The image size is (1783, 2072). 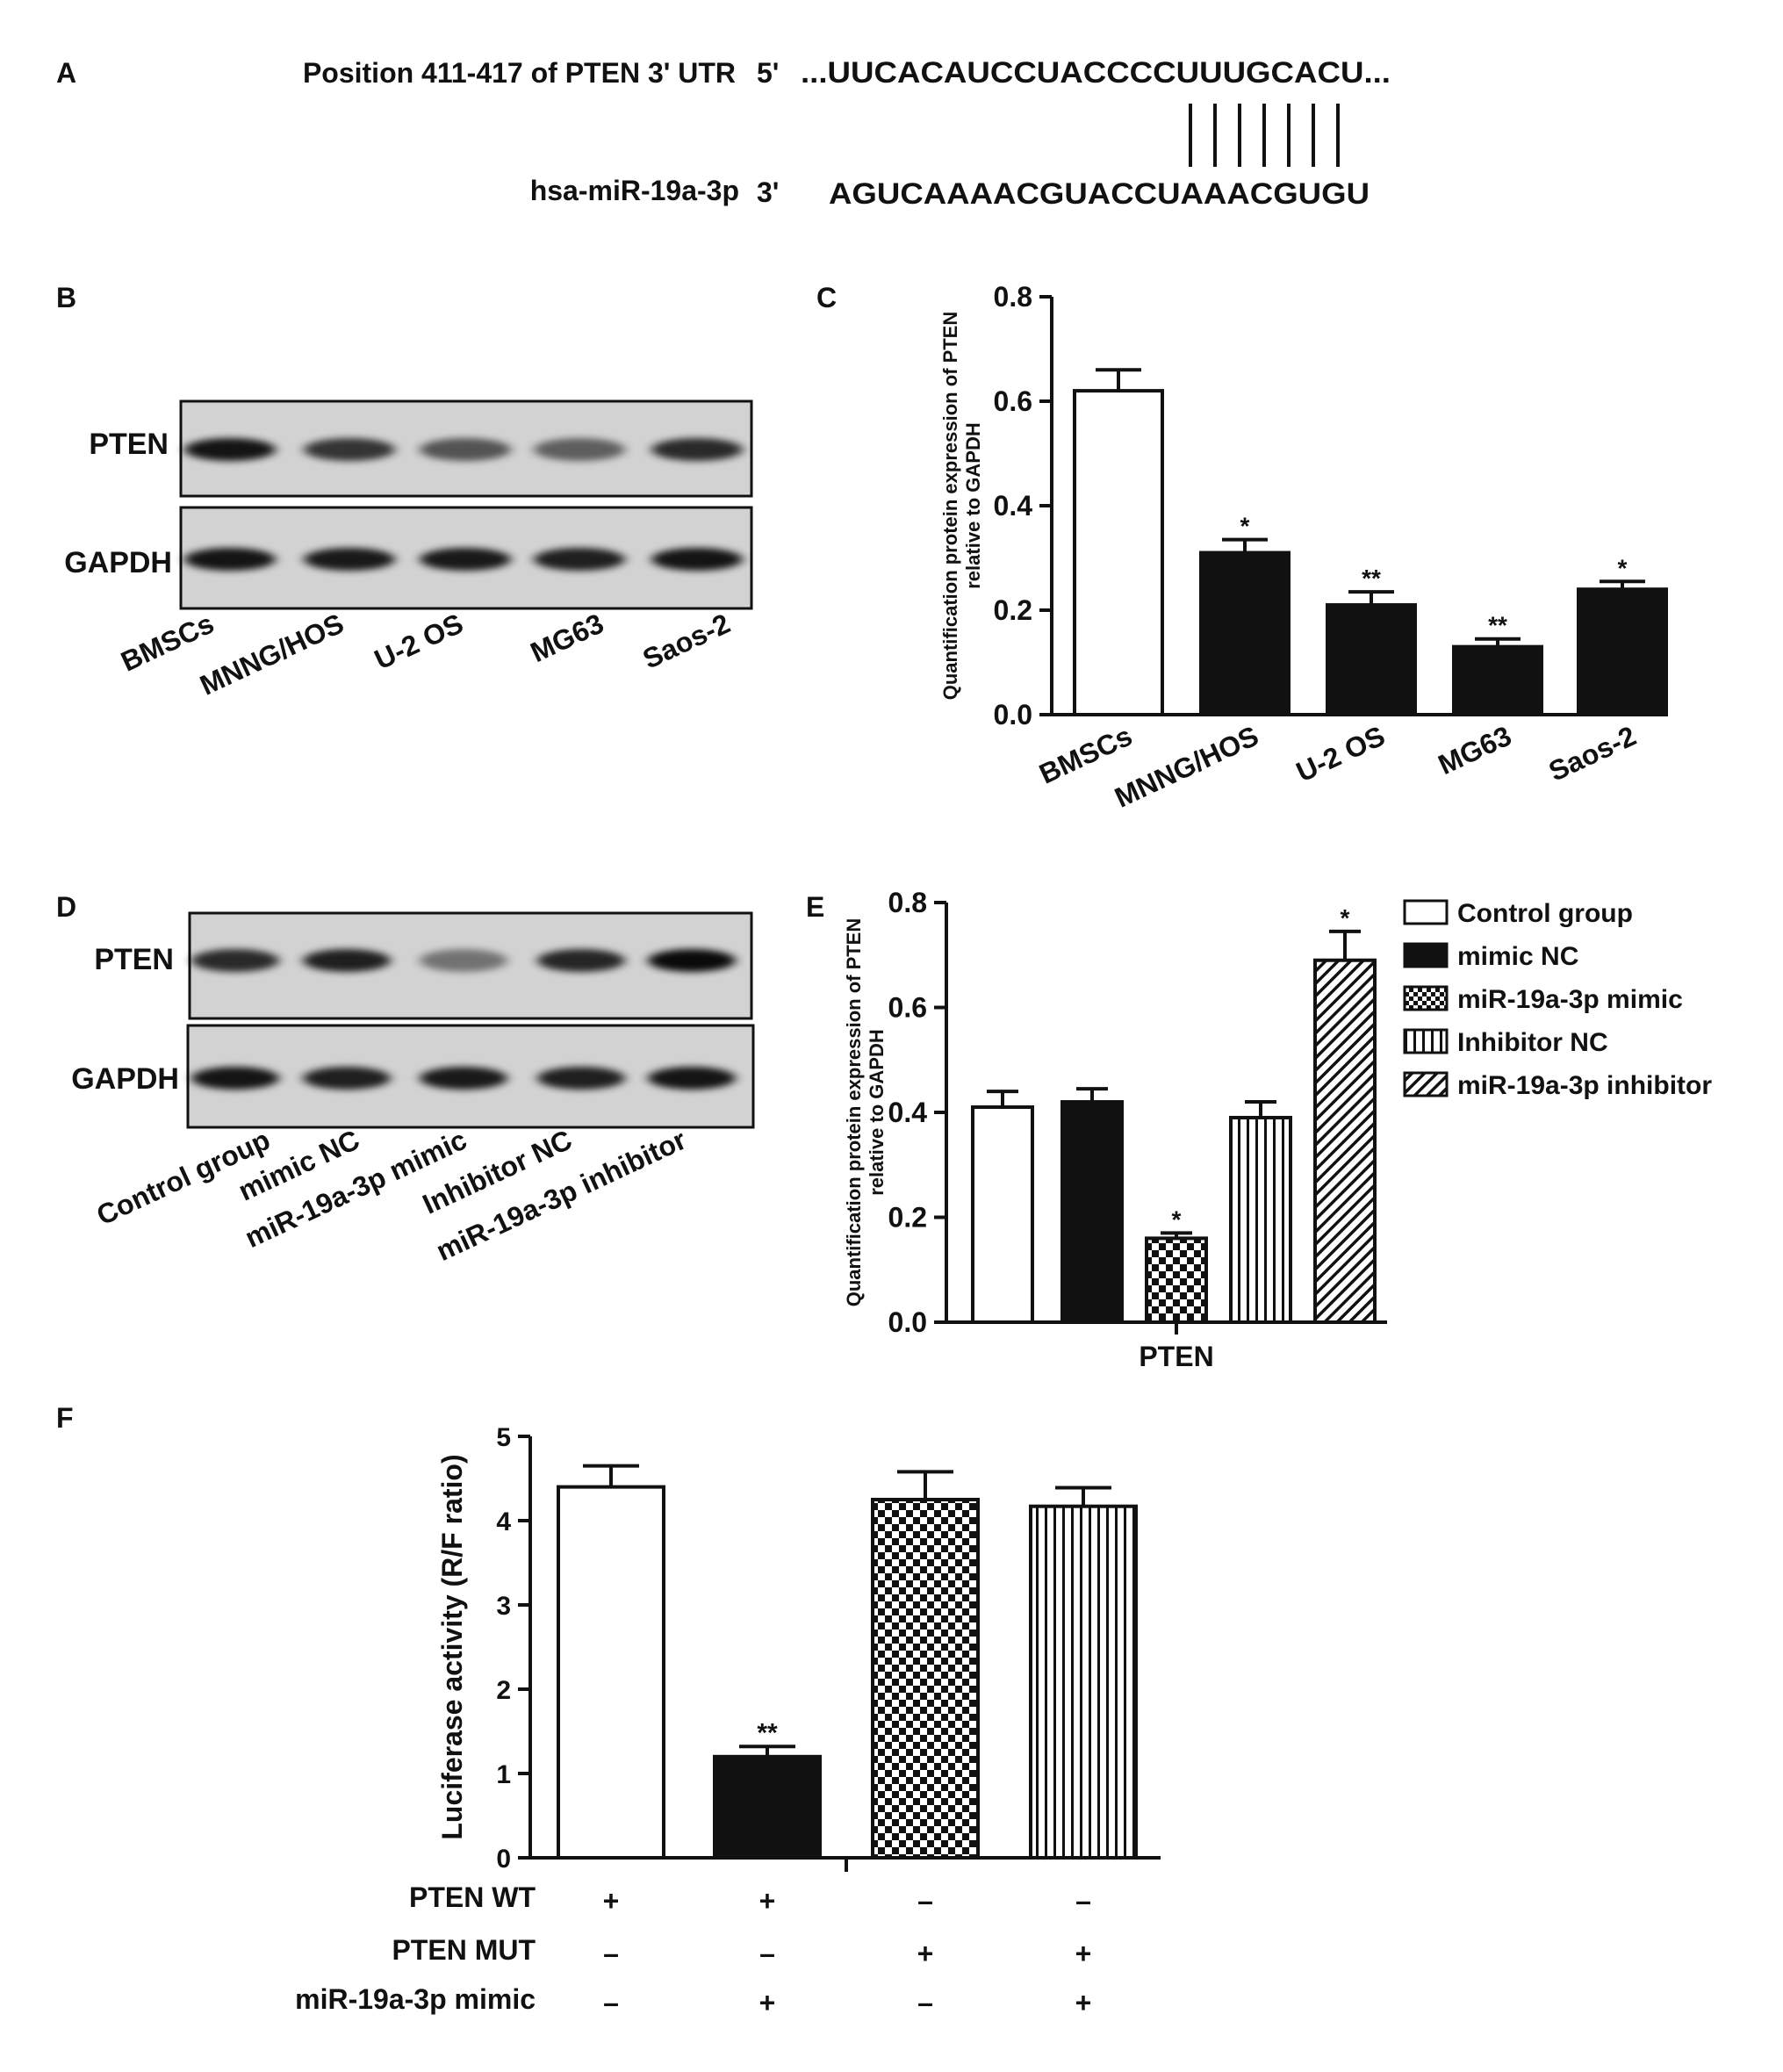 What do you see at coordinates (768, 73) in the screenshot?
I see `utr-end: 5'` at bounding box center [768, 73].